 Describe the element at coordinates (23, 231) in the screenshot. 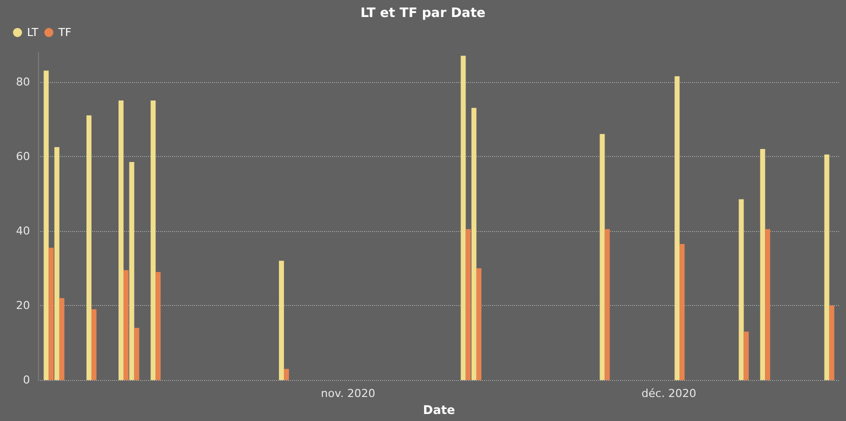

I see `y-tick-label: 40` at that location.